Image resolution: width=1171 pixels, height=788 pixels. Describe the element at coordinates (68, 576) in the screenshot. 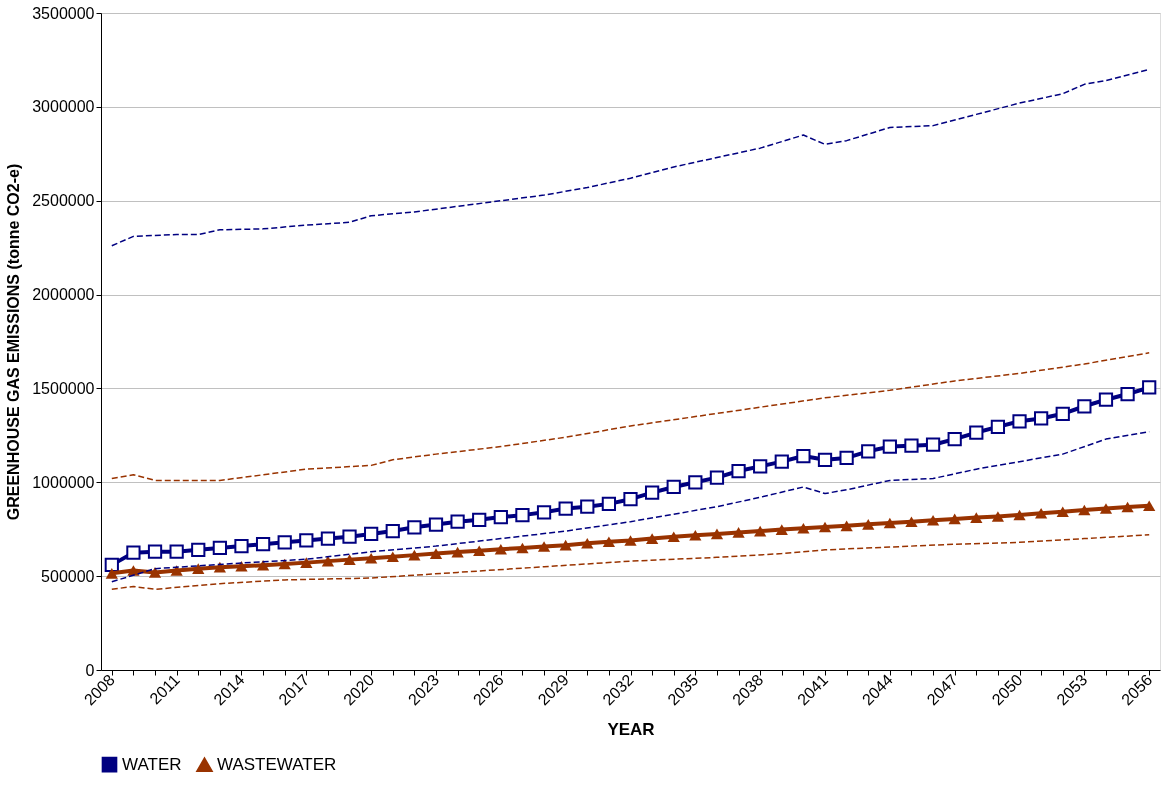

I see `y-tick-label: 500000` at that location.